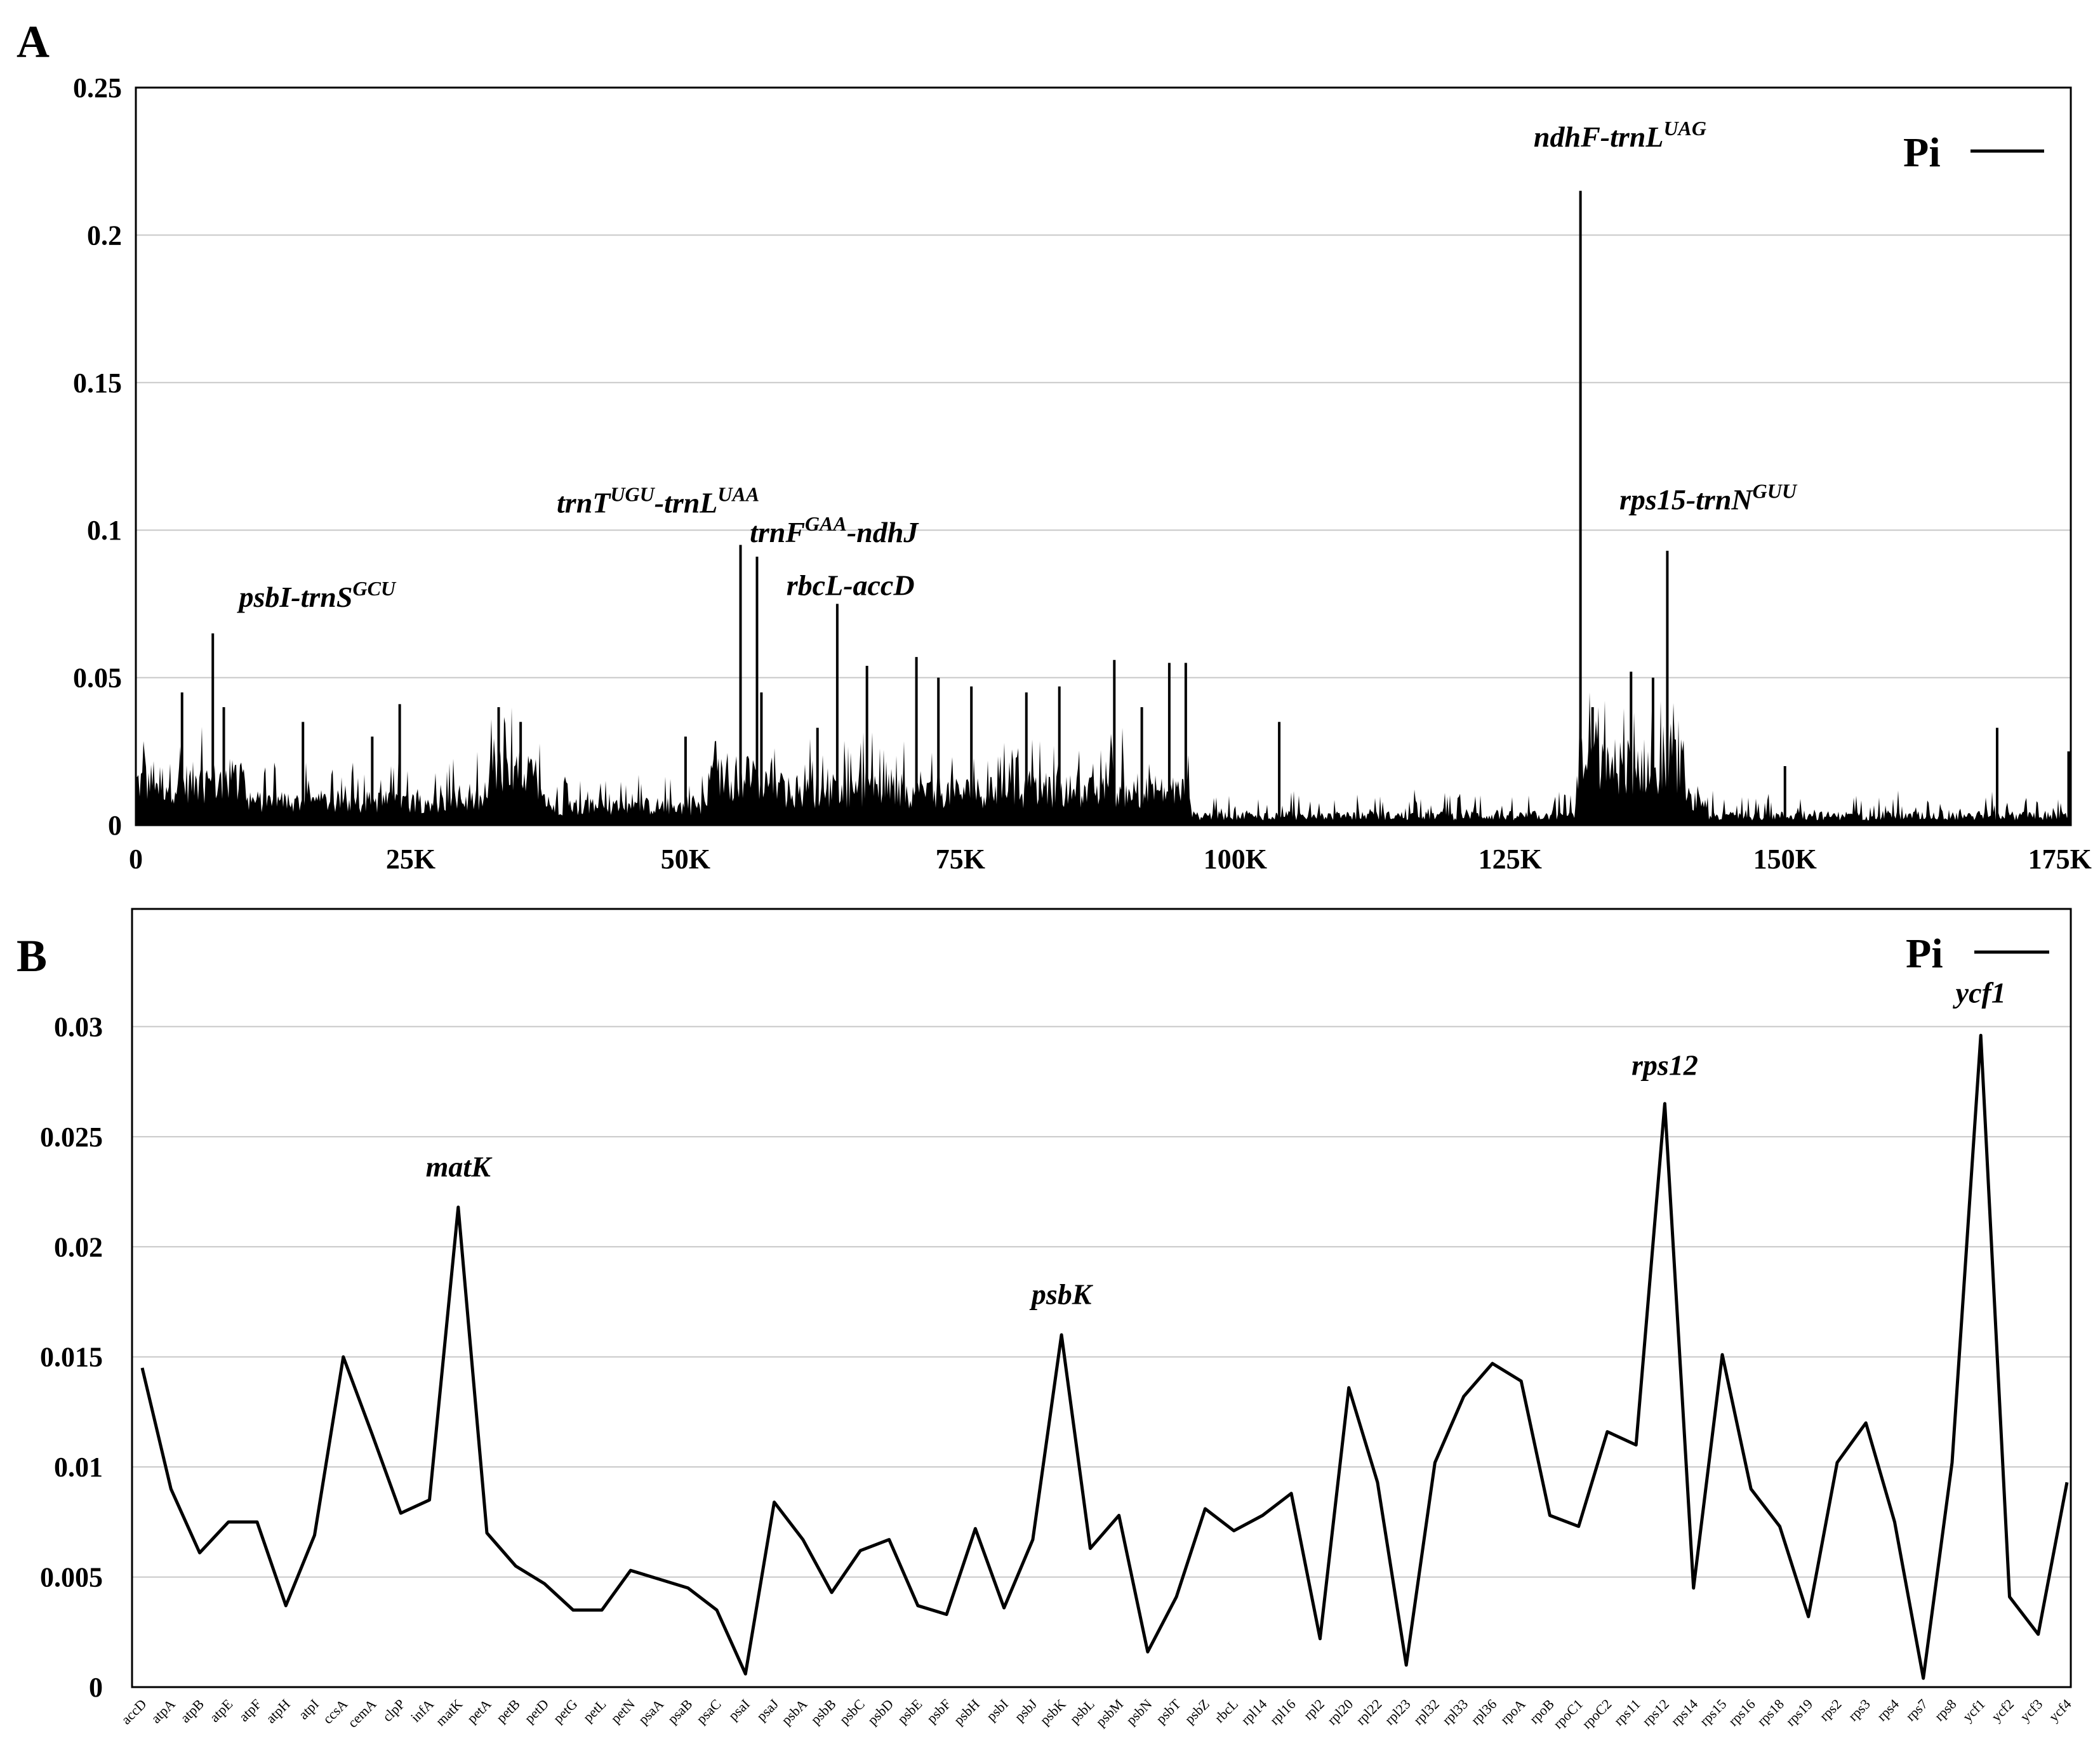  I want to click on annotation-text: rbcL-accD, so click(851, 585).